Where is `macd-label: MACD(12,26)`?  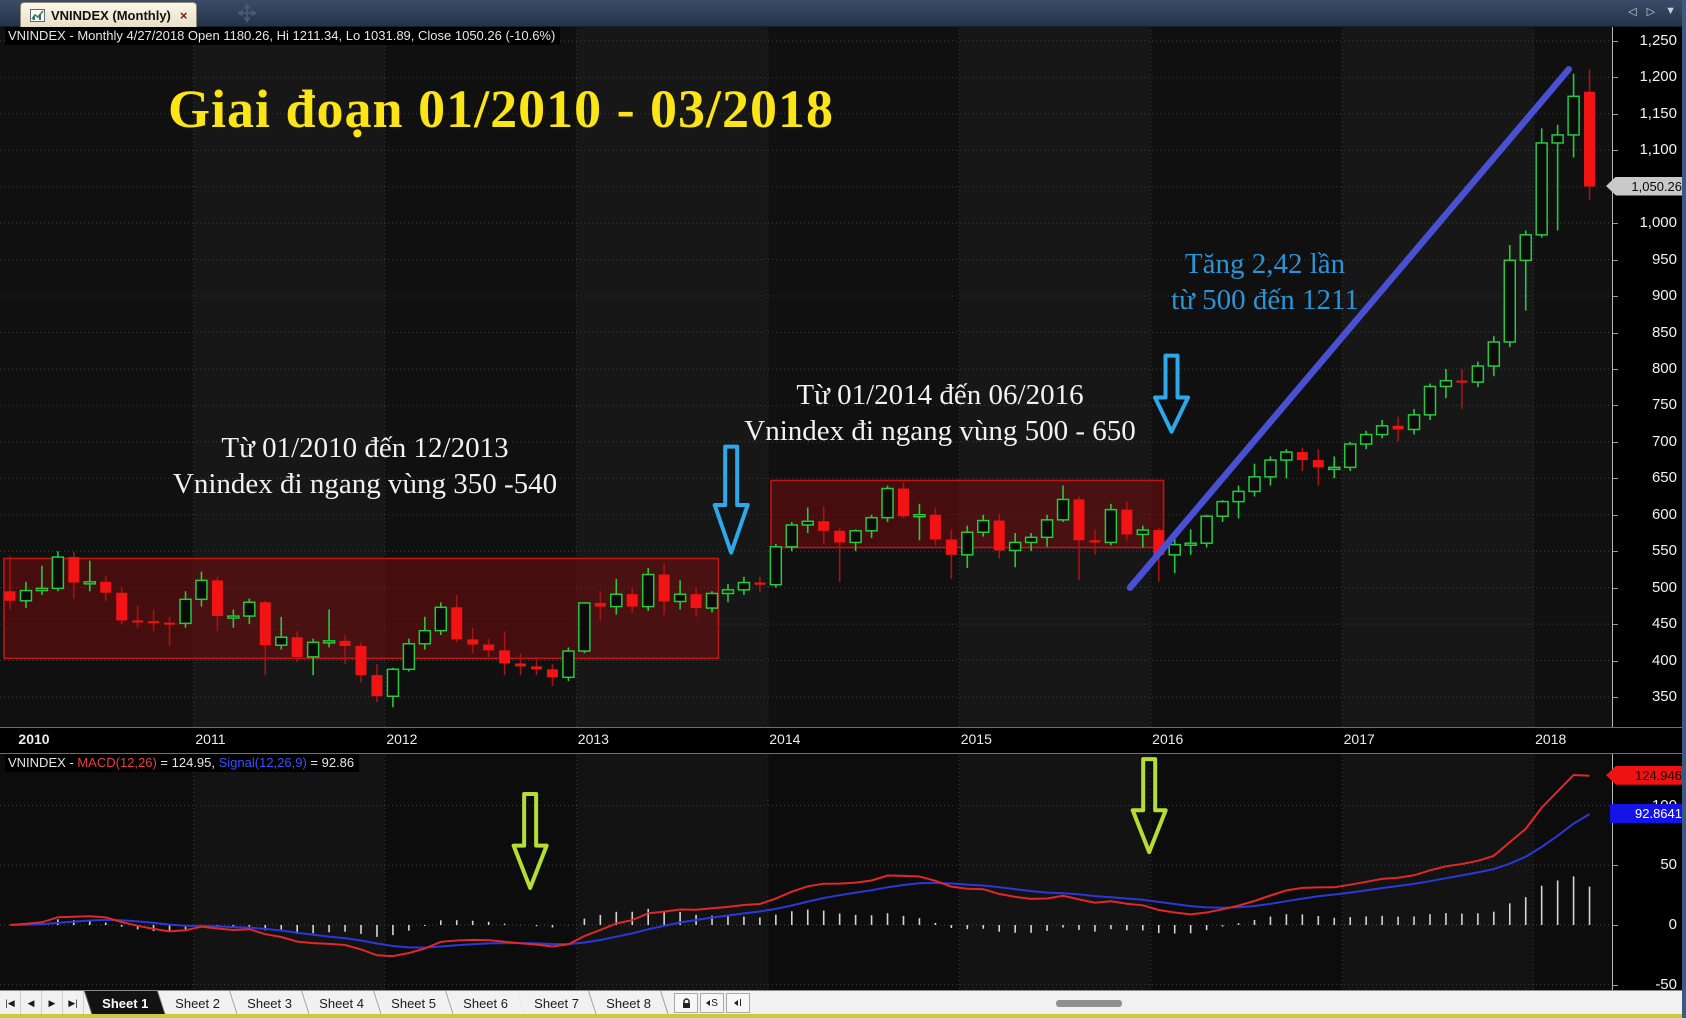 macd-label: MACD(12,26) is located at coordinates (117, 762).